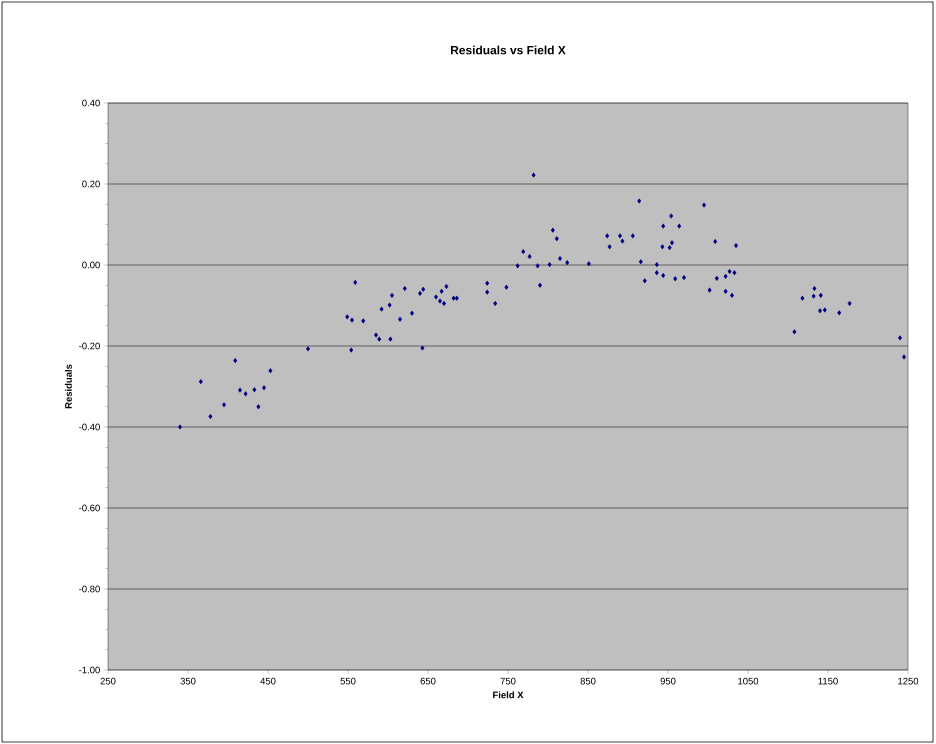 This screenshot has width=936, height=744. What do you see at coordinates (748, 681) in the screenshot?
I see `x-tick-label: 1050` at bounding box center [748, 681].